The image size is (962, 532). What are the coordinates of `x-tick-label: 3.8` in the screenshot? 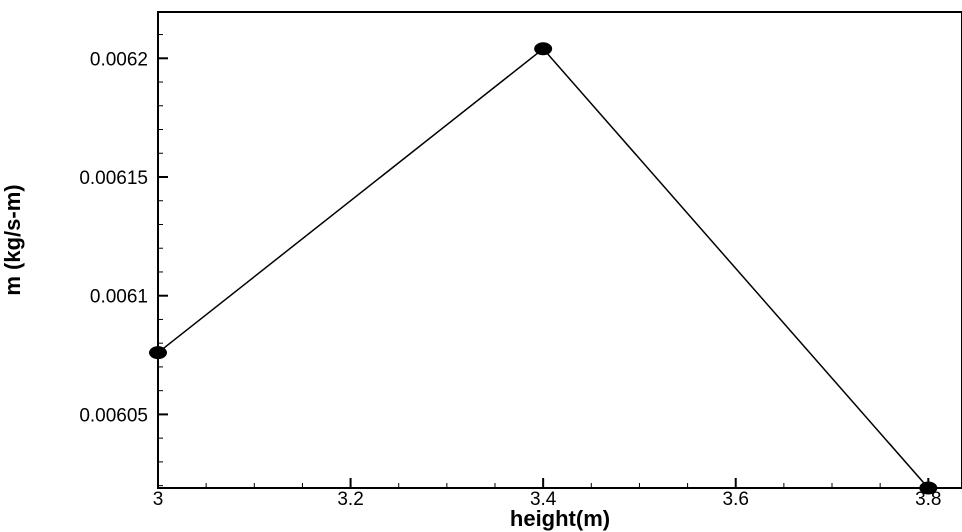 It's located at (928, 499).